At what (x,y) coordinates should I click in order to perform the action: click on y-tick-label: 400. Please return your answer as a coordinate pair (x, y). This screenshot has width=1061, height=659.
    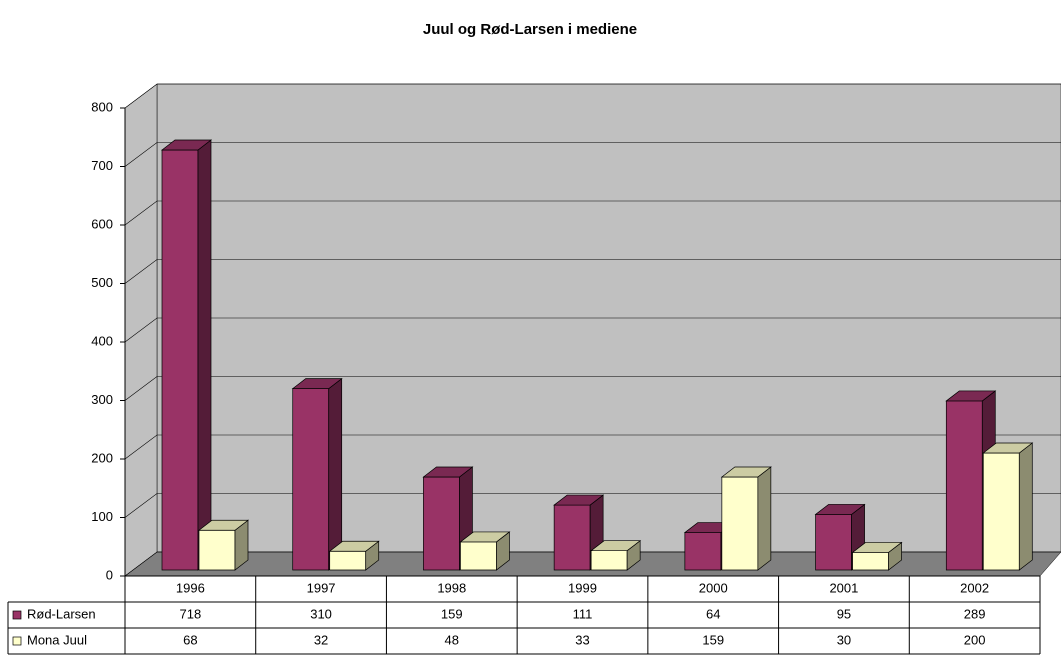
    Looking at the image, I should click on (102, 340).